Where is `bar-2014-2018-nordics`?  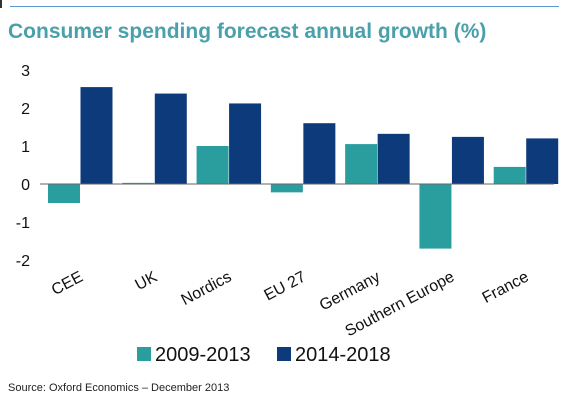 bar-2014-2018-nordics is located at coordinates (245, 143).